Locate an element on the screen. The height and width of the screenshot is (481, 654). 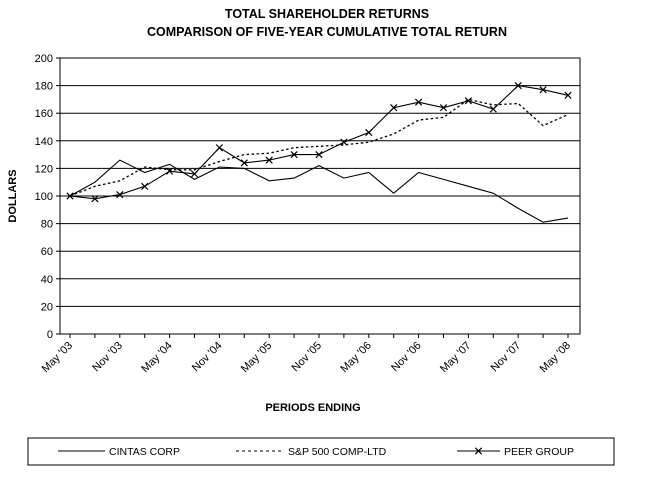
series-2-marker-7-stroke-b is located at coordinates (244, 163).